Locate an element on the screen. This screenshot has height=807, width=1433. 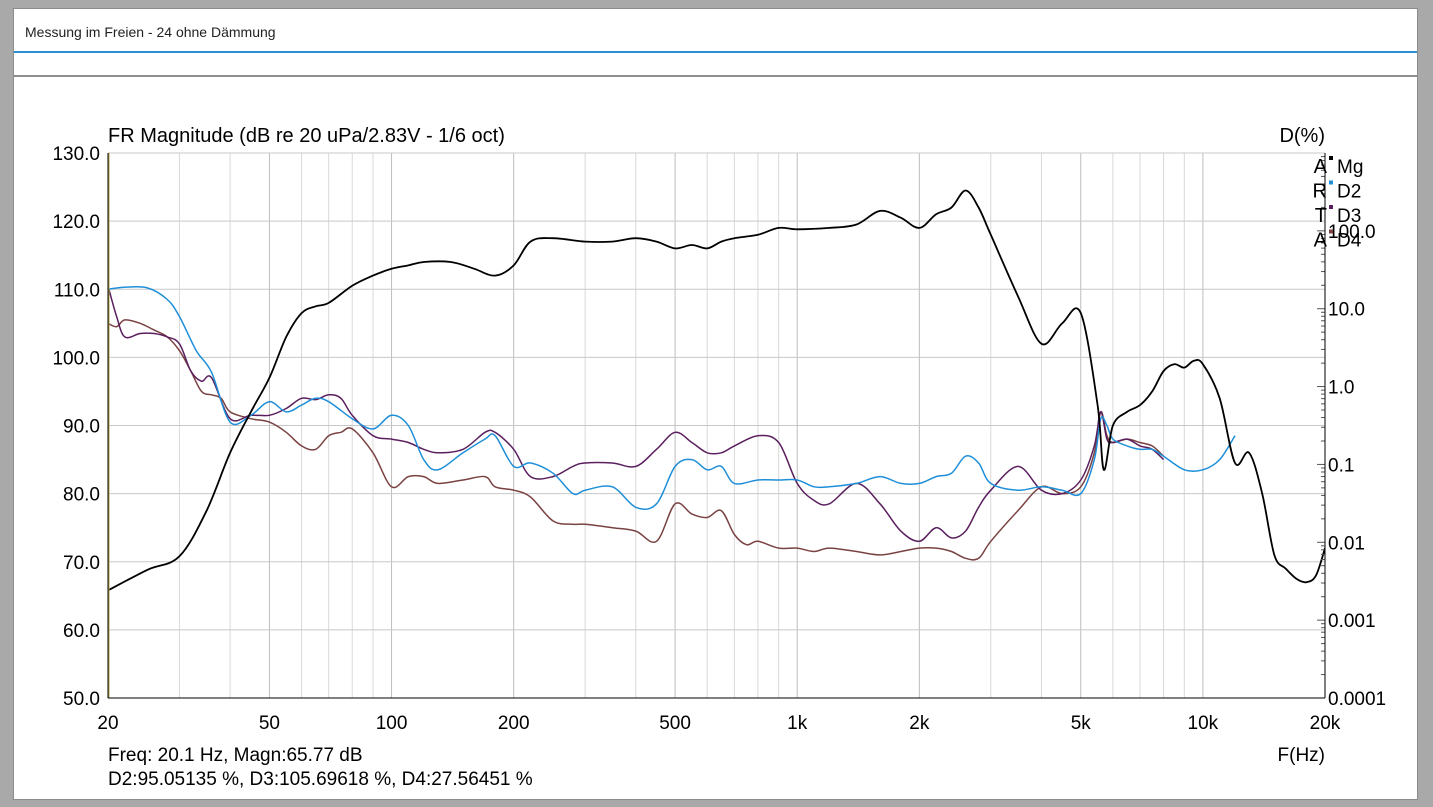
legend-entry: Mg is located at coordinates (1350, 167).